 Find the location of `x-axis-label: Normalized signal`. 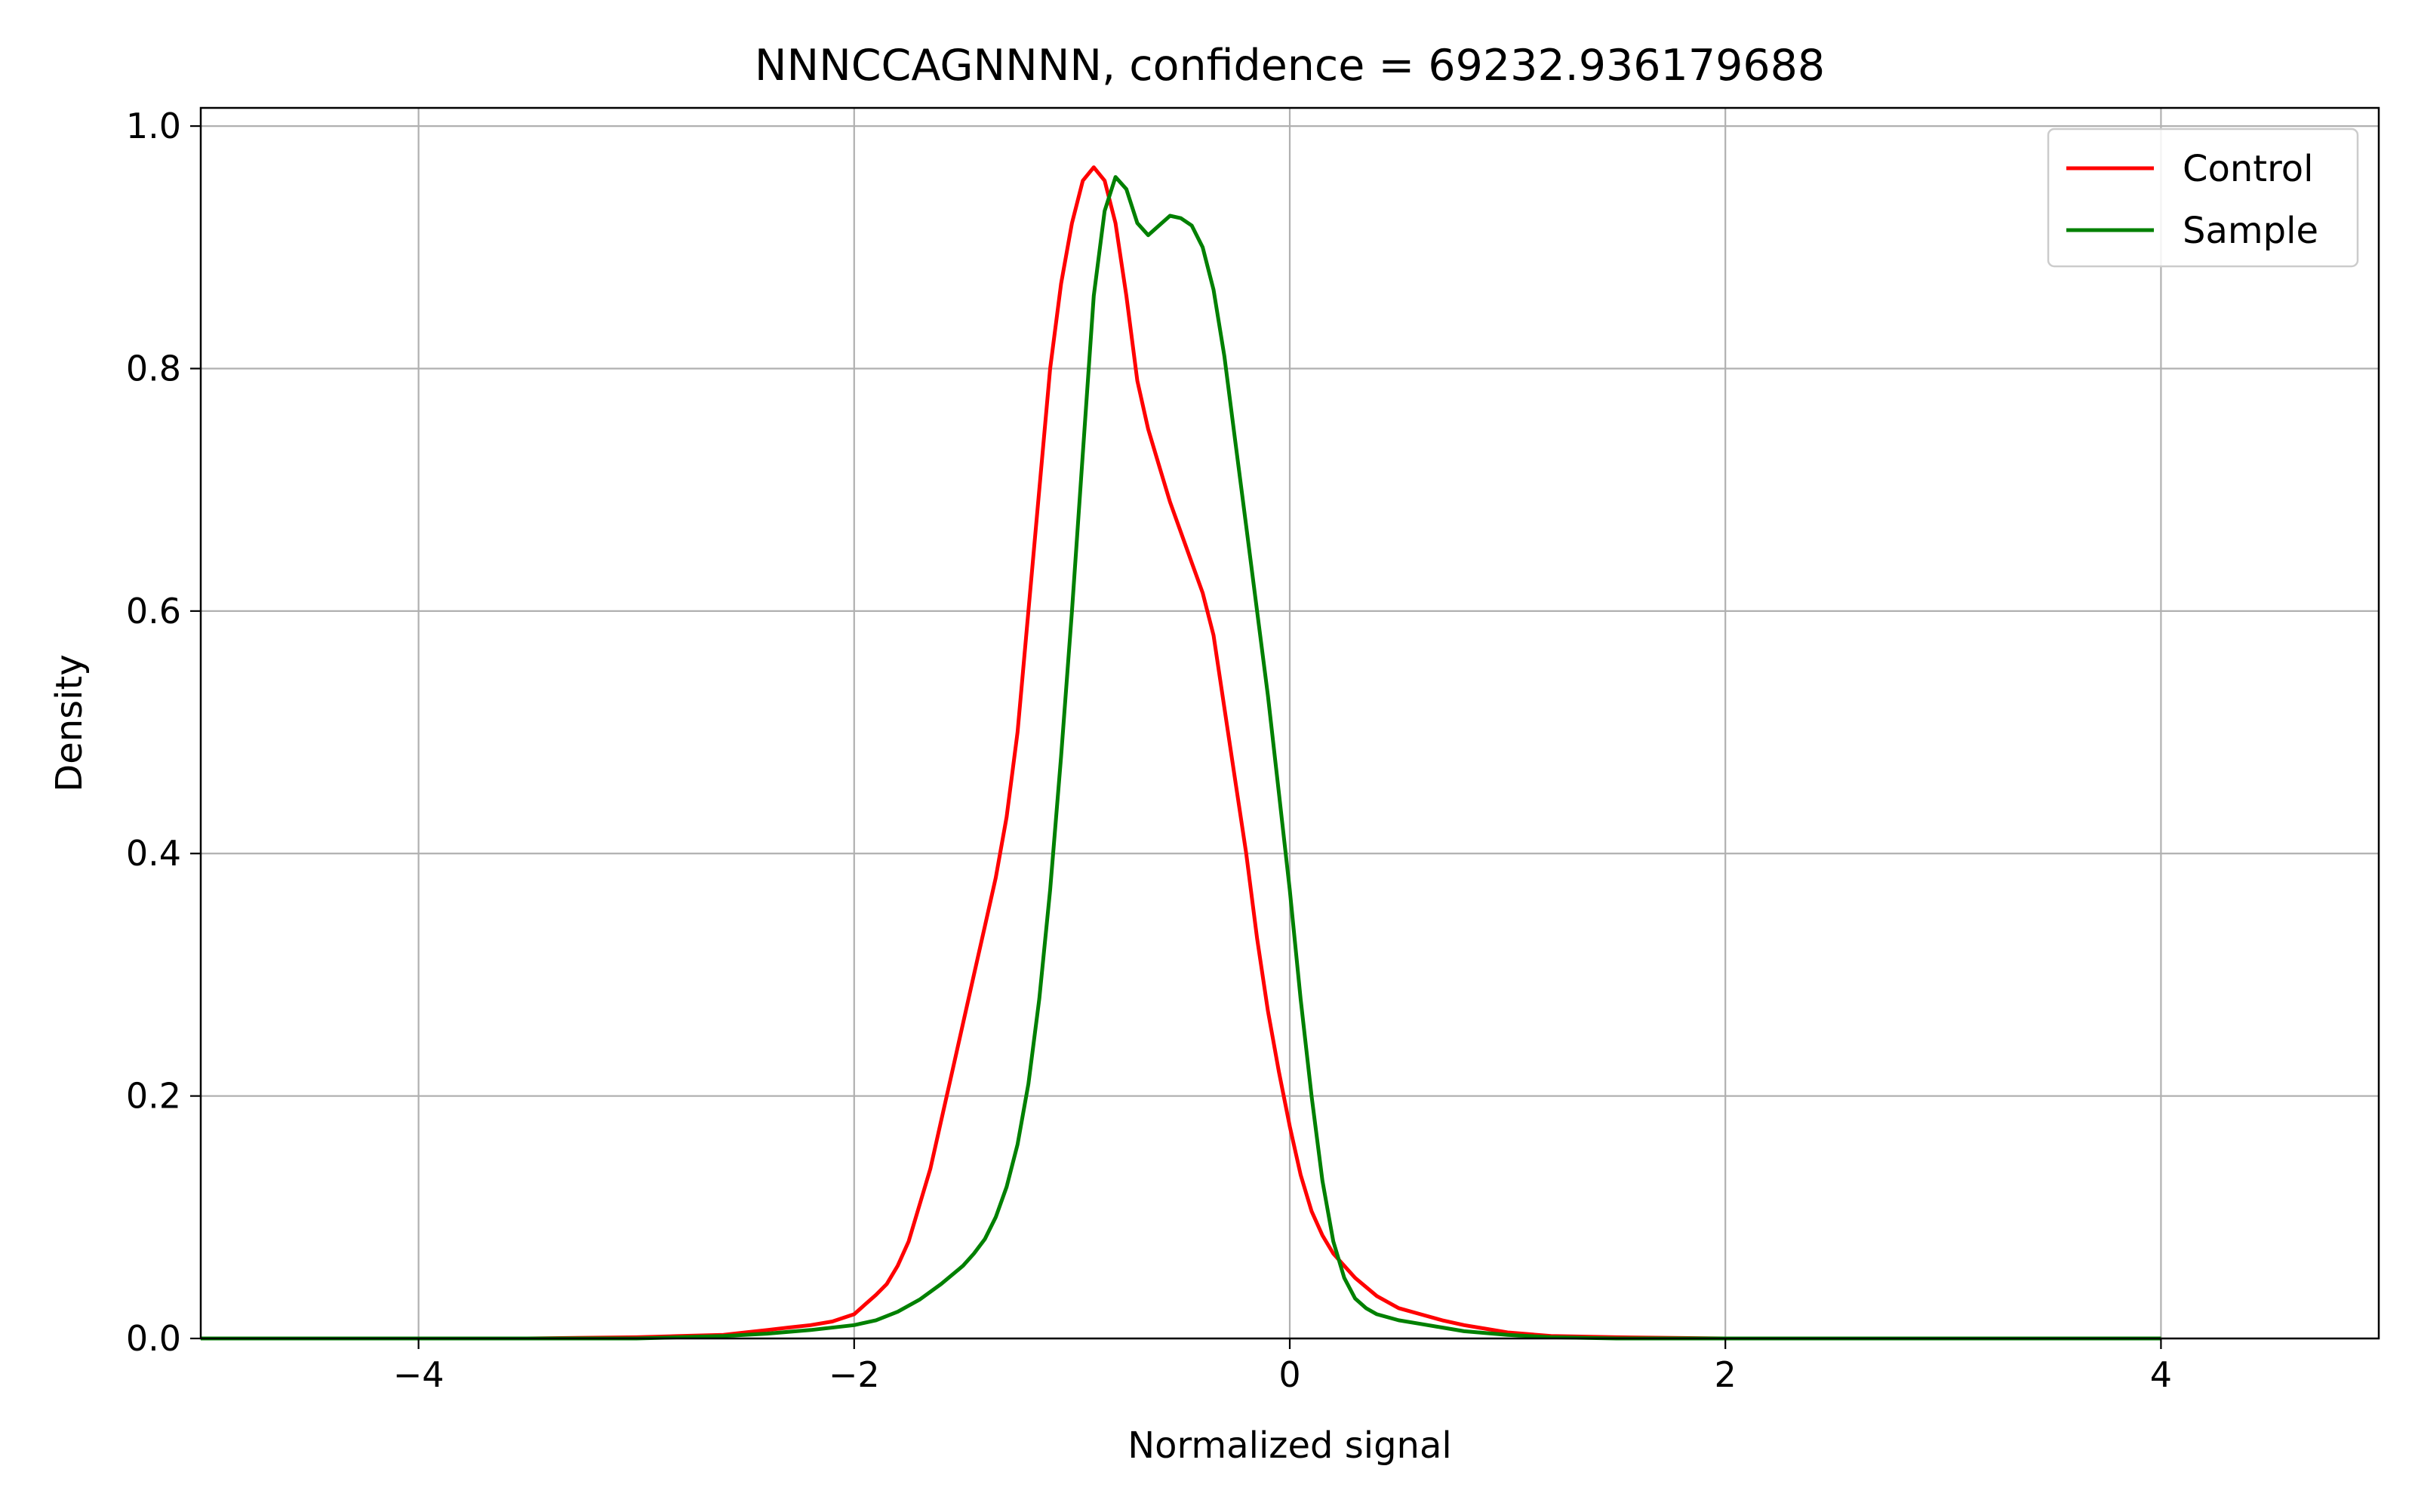

x-axis-label: Normalized signal is located at coordinates (1289, 1445).